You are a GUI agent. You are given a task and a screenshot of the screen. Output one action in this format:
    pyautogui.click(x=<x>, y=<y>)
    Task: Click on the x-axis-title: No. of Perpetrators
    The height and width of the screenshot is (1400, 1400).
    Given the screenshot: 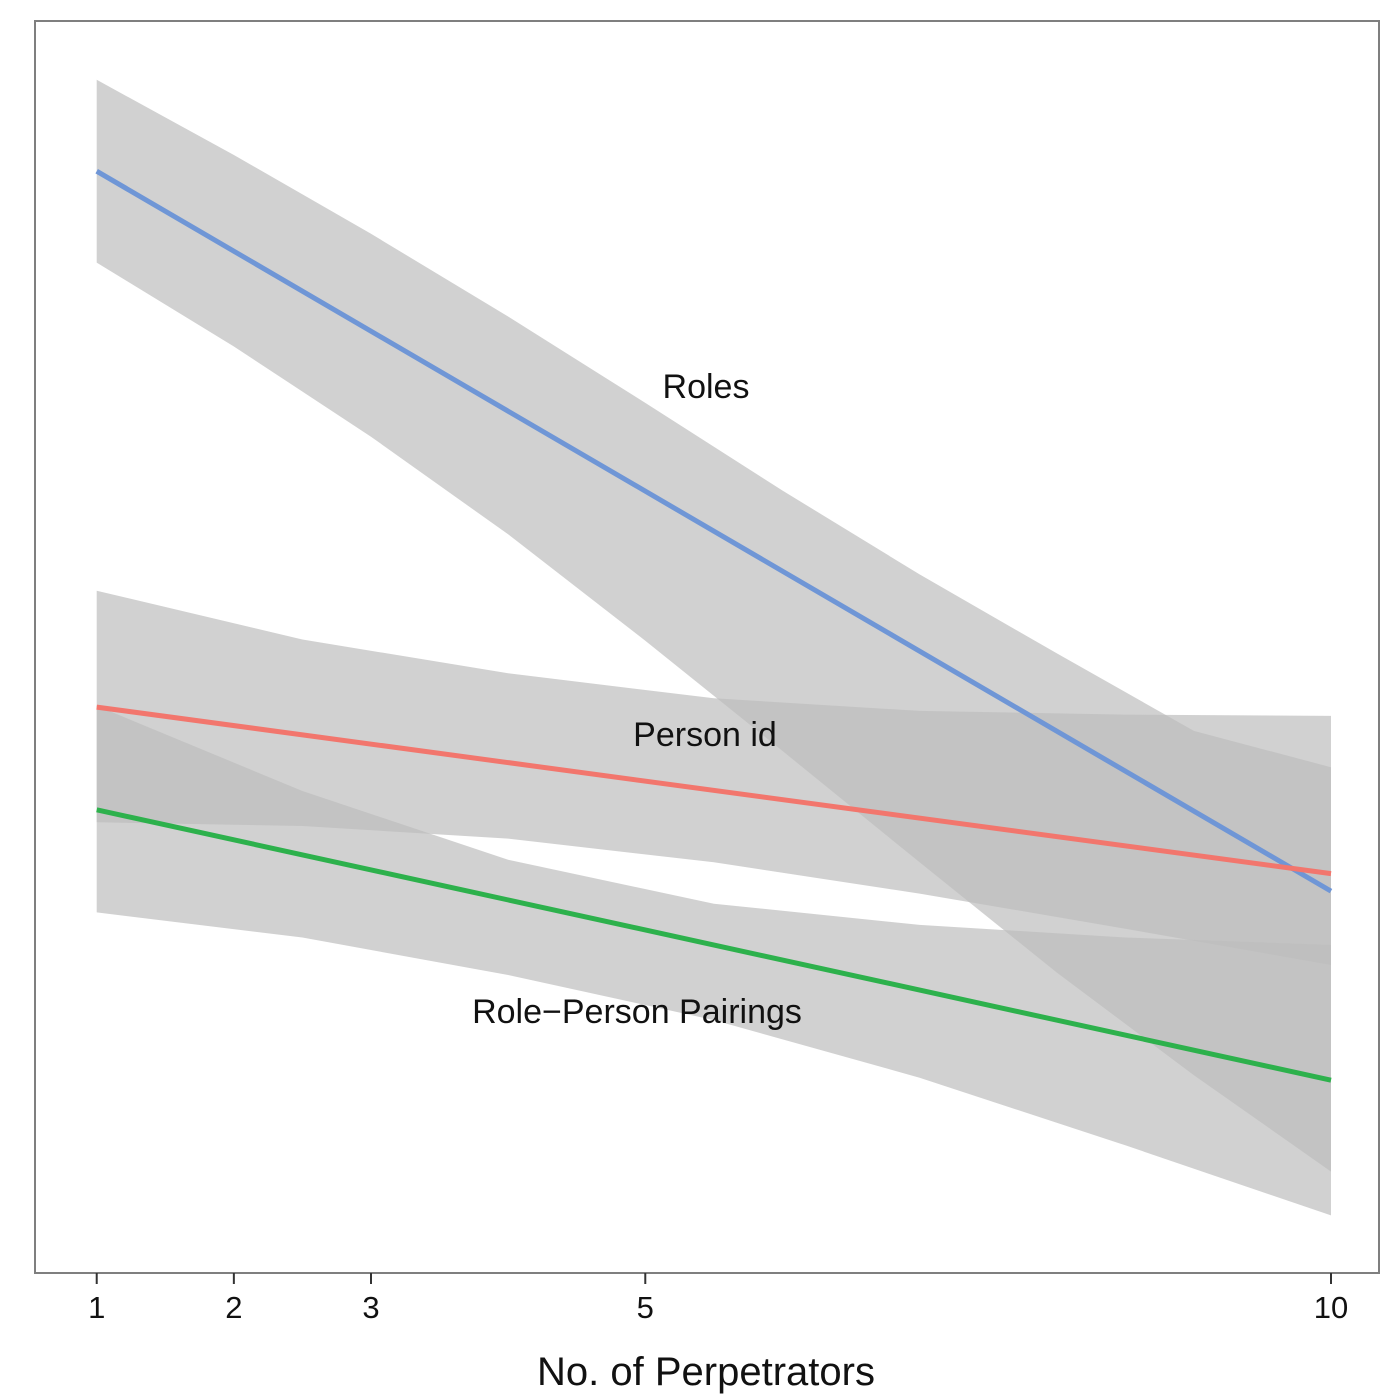 What is the action you would take?
    pyautogui.click(x=706, y=1372)
    